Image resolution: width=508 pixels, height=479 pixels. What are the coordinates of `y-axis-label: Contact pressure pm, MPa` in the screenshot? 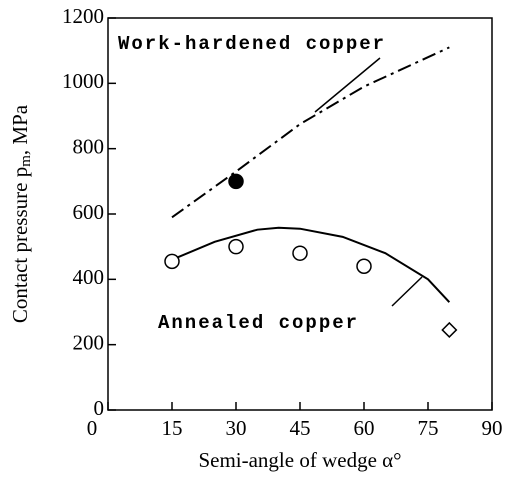 It's located at (21, 213).